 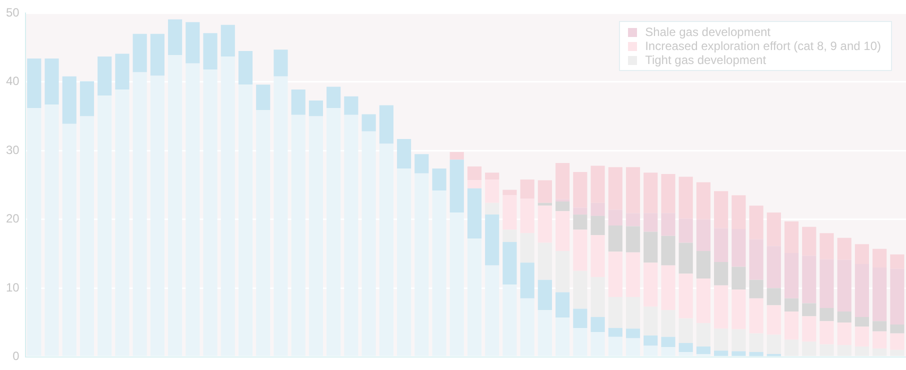 What do you see at coordinates (13, 287) in the screenshot?
I see `y-tick-label: 10` at bounding box center [13, 287].